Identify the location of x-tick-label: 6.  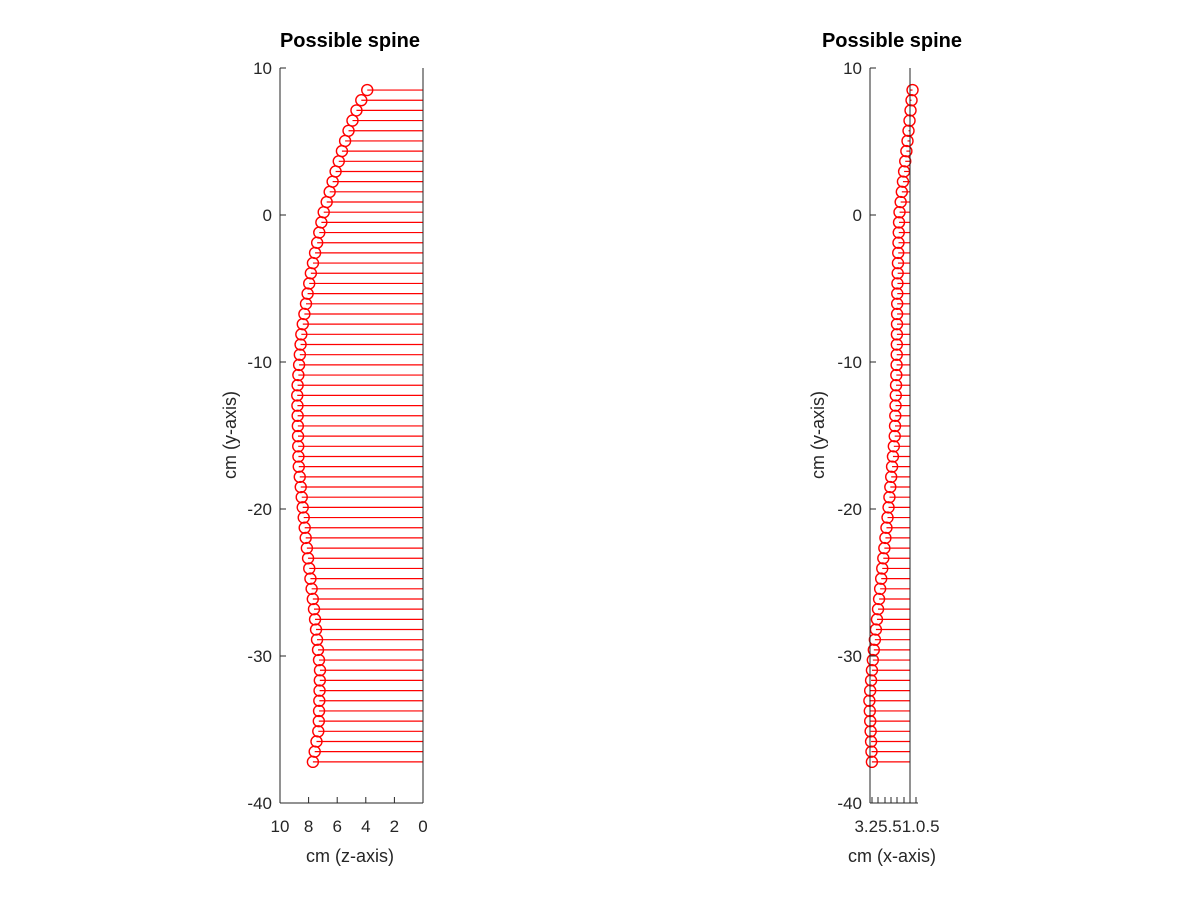
(336, 826).